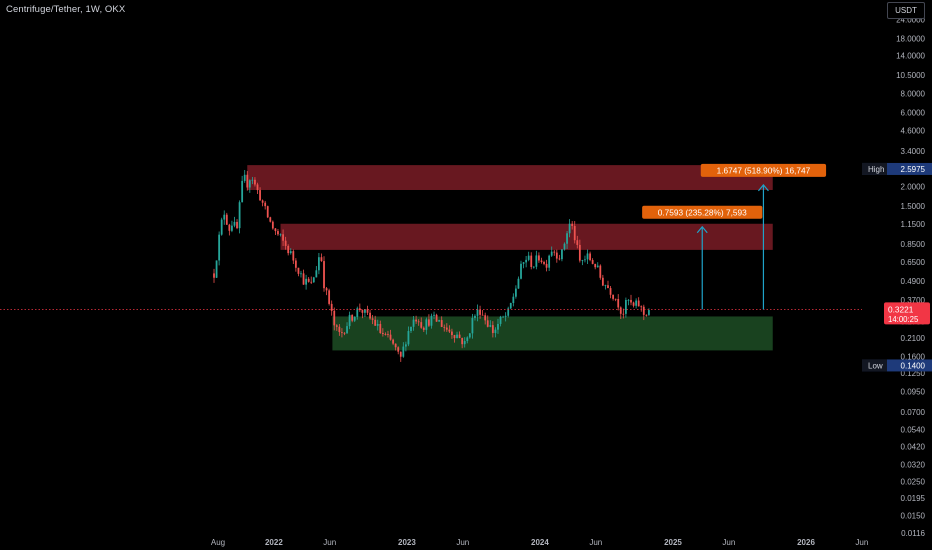  Describe the element at coordinates (462, 542) in the screenshot. I see `x-tick-4: Jun` at that location.